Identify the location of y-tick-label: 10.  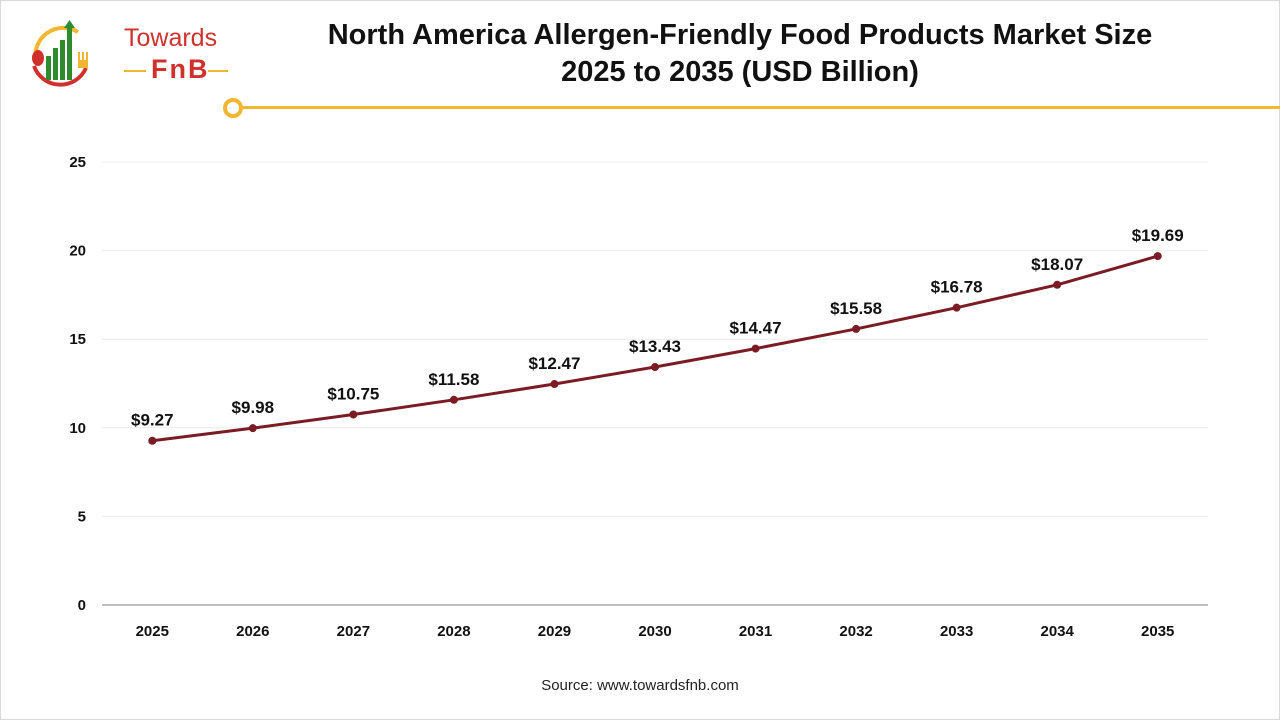
(77, 428).